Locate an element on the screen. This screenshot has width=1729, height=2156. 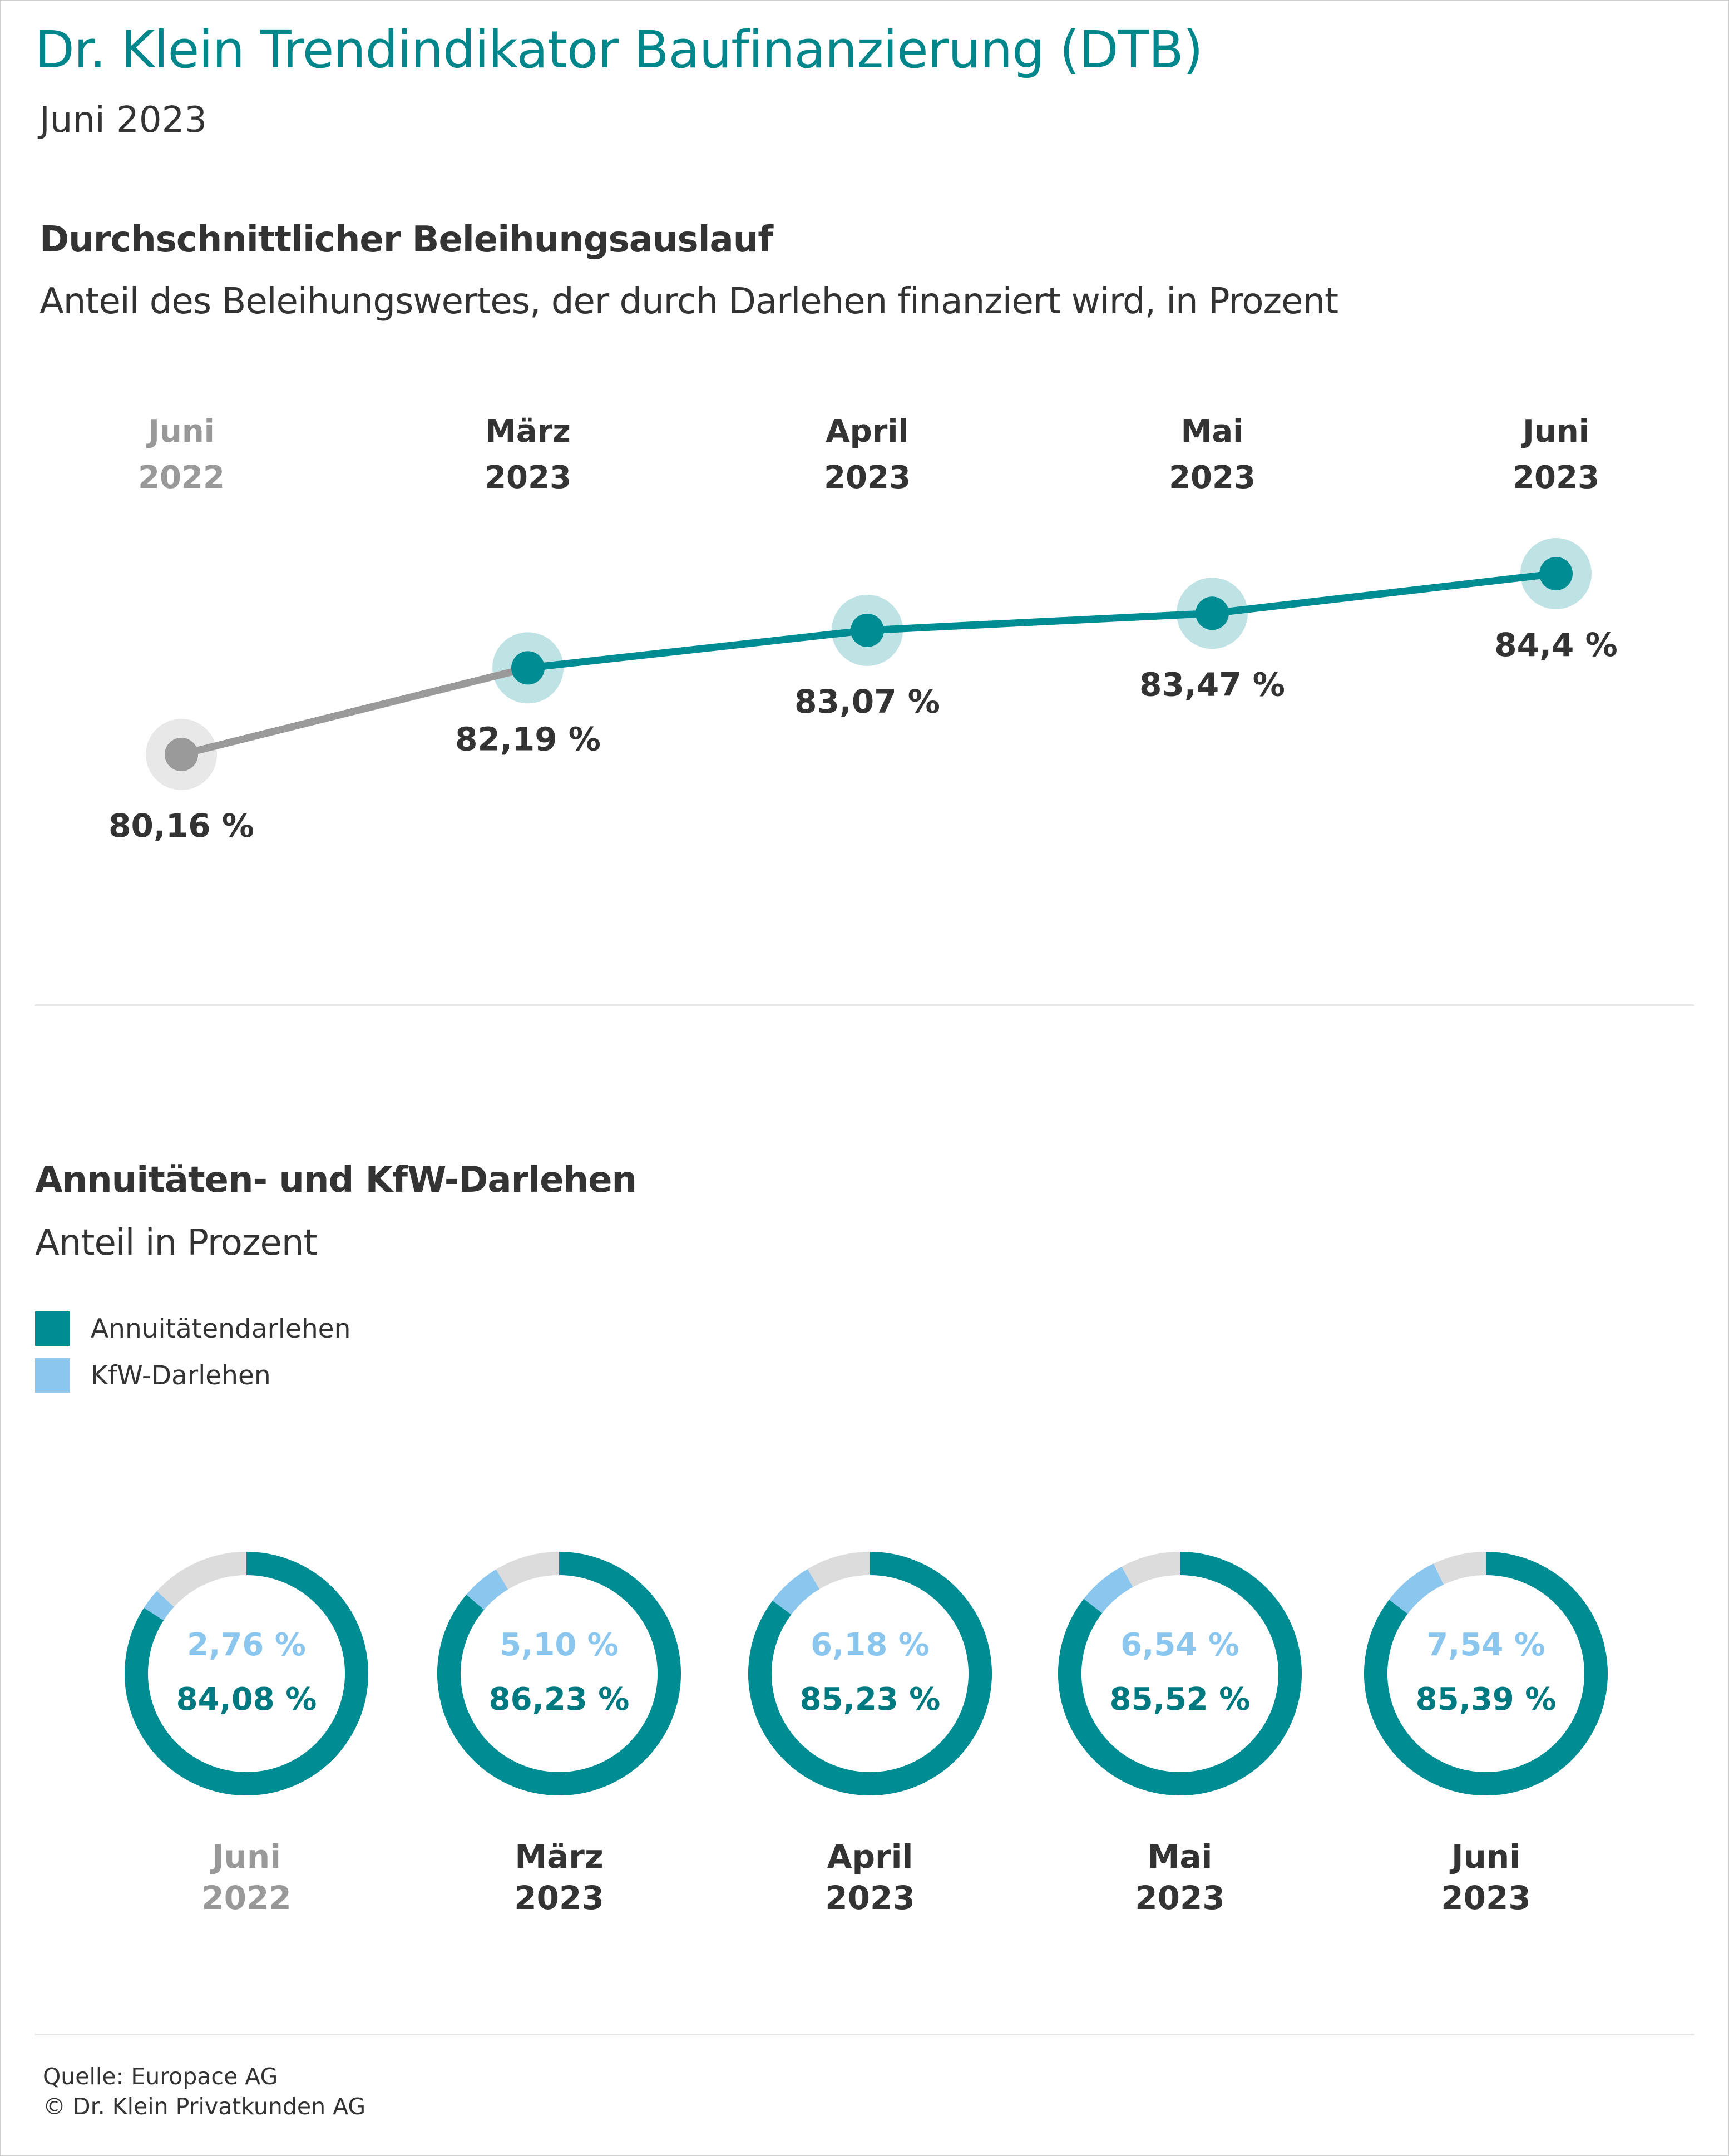
data-label-annuity: 85,23 % is located at coordinates (871, 1699).